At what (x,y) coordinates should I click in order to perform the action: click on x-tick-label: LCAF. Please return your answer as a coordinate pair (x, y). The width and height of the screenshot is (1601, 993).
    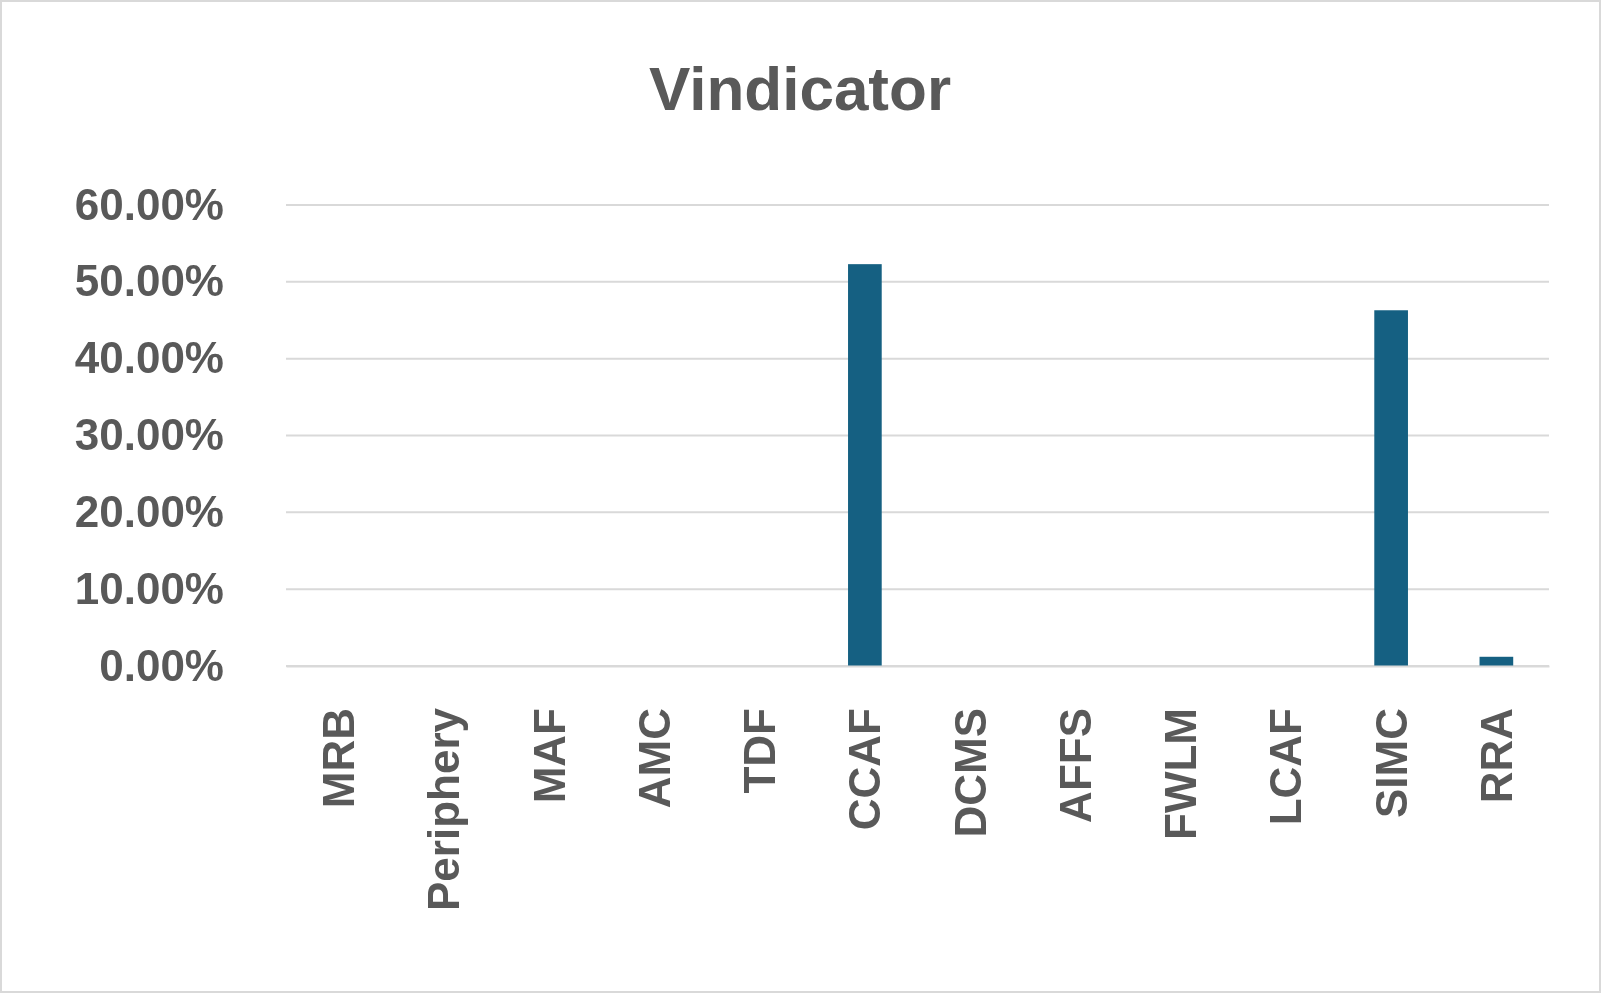
    Looking at the image, I should click on (1286, 767).